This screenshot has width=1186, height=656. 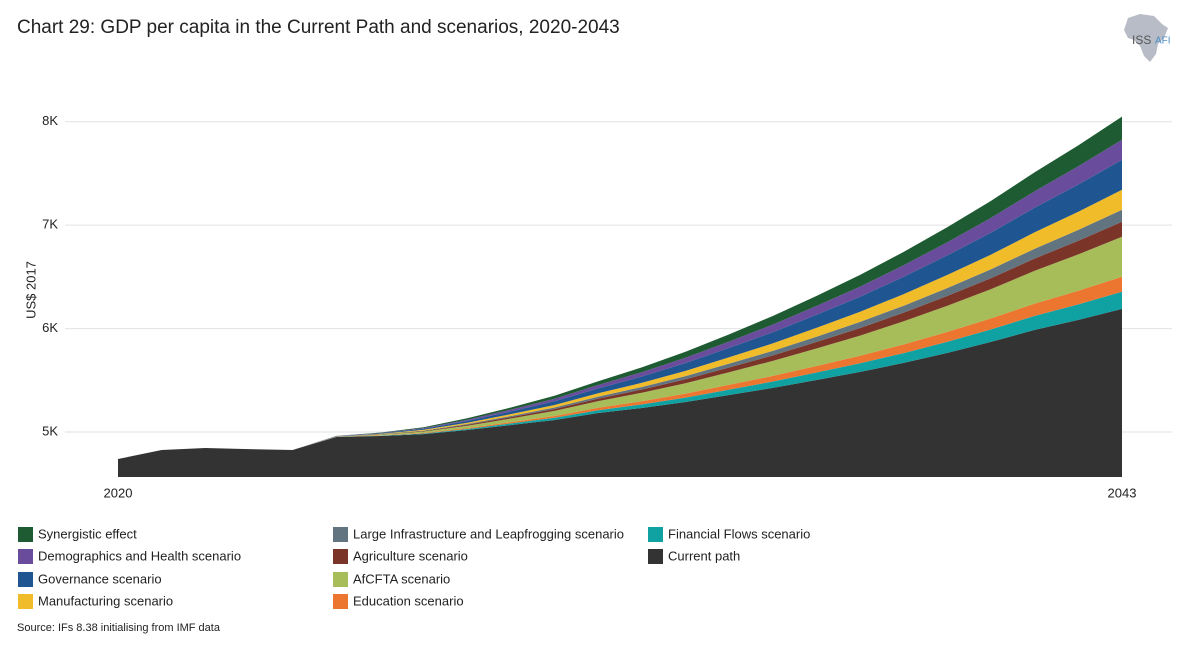 I want to click on y-tick-label: 7K, so click(x=50, y=224).